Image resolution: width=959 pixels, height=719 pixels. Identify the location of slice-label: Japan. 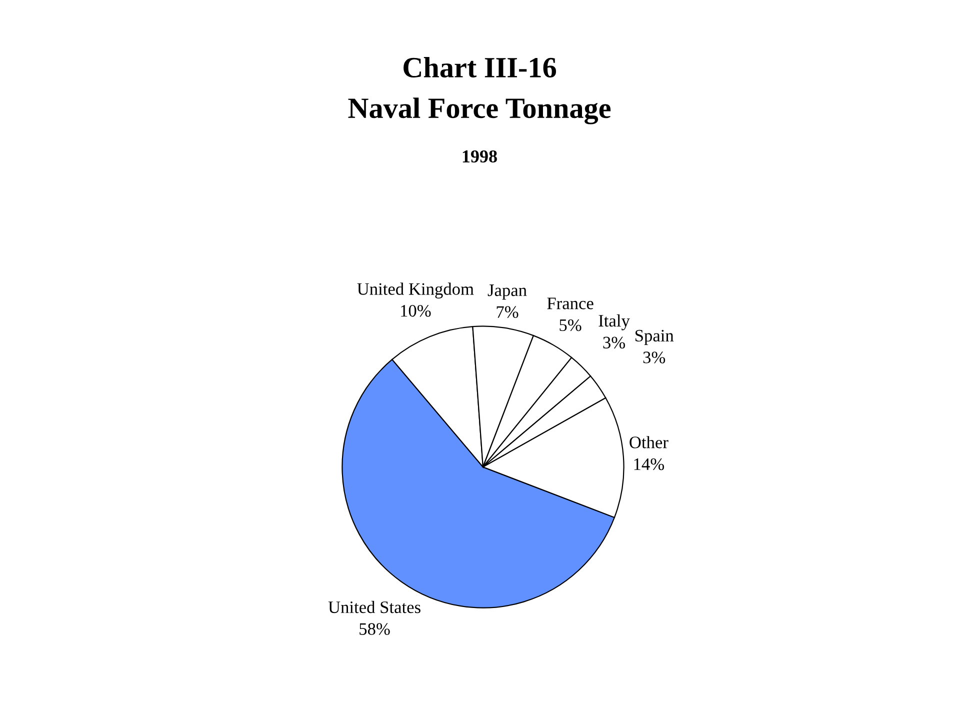
(507, 292).